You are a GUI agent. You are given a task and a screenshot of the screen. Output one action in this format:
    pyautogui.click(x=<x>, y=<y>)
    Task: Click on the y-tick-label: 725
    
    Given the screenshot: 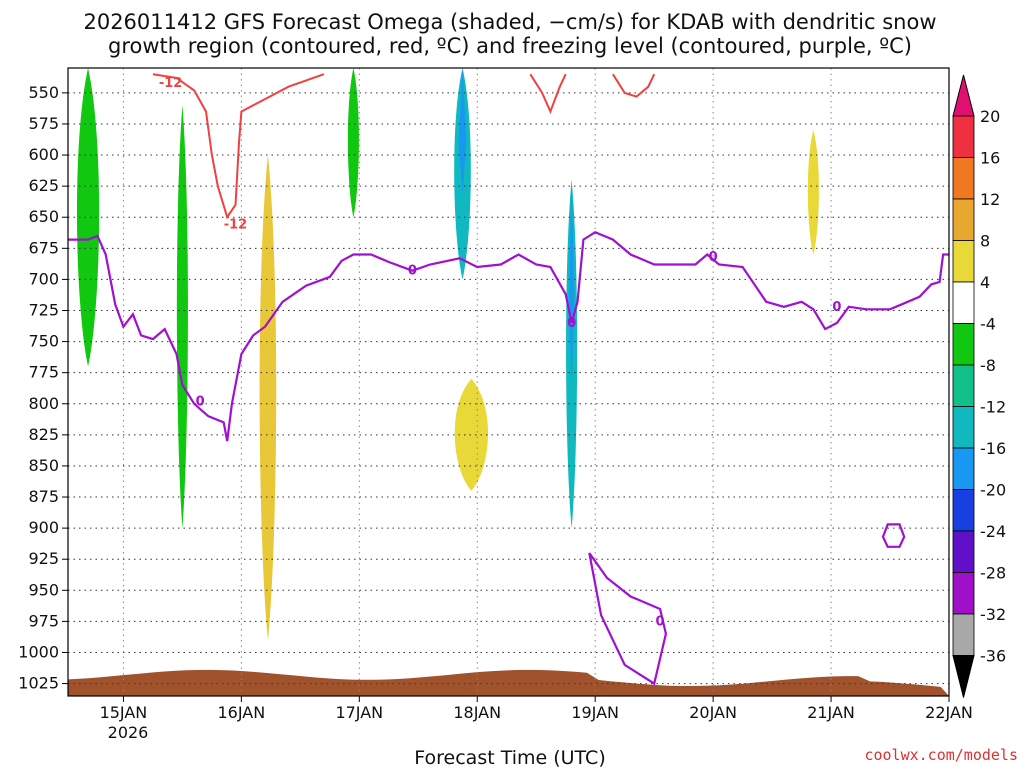 What is the action you would take?
    pyautogui.click(x=43, y=309)
    